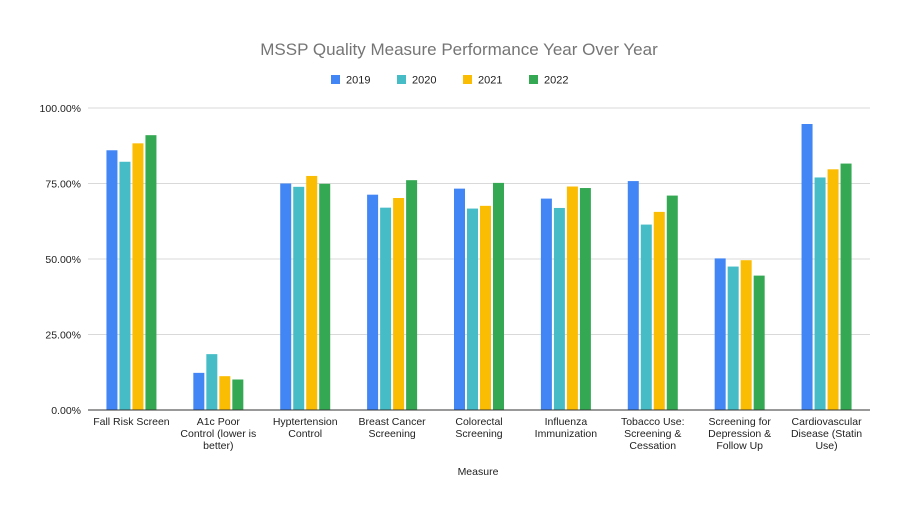  Describe the element at coordinates (826, 434) in the screenshot. I see `x-category-label: Cardiovascular Disease (Statin Use)` at that location.